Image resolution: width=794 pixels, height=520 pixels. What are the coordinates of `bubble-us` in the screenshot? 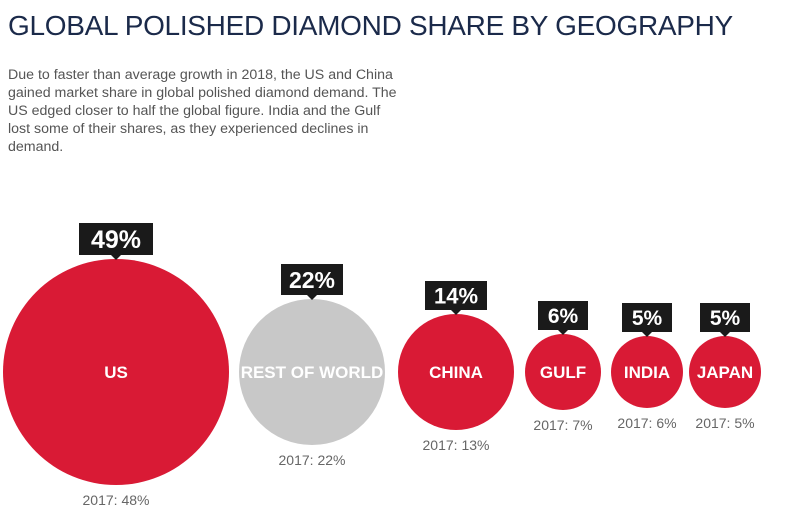 It's located at (116, 372).